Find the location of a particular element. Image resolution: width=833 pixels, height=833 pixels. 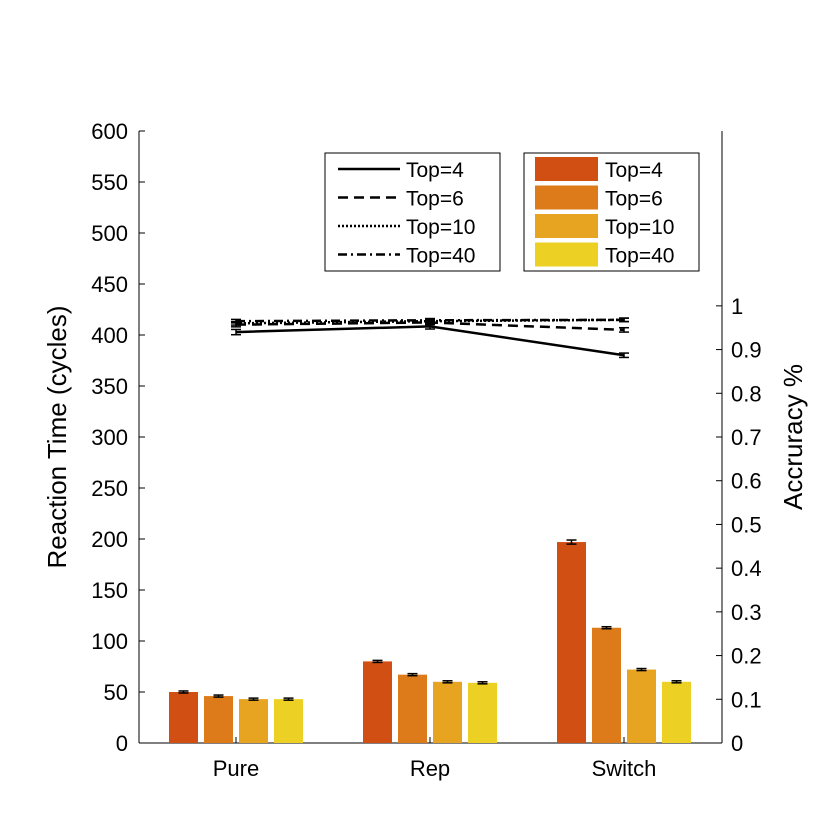

line-marks is located at coordinates (430, 338).